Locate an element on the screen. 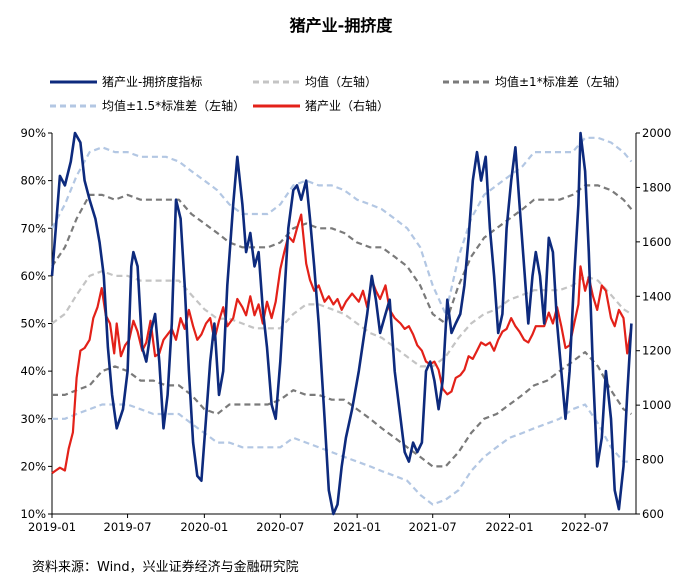 This screenshot has height=583, width=683. legend-item-price: 猪产业（右轴） is located at coordinates (321, 105).